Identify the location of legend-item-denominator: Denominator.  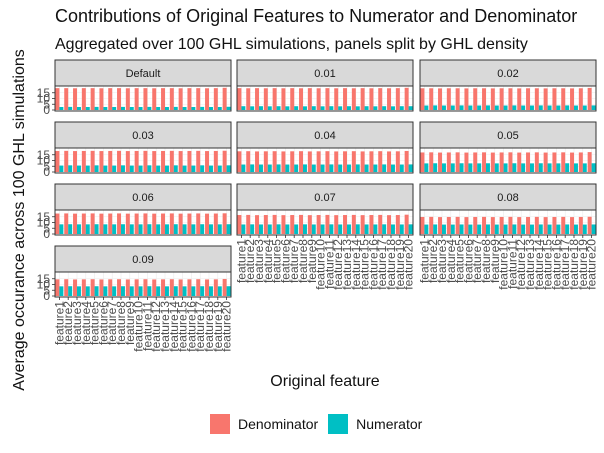
(264, 424).